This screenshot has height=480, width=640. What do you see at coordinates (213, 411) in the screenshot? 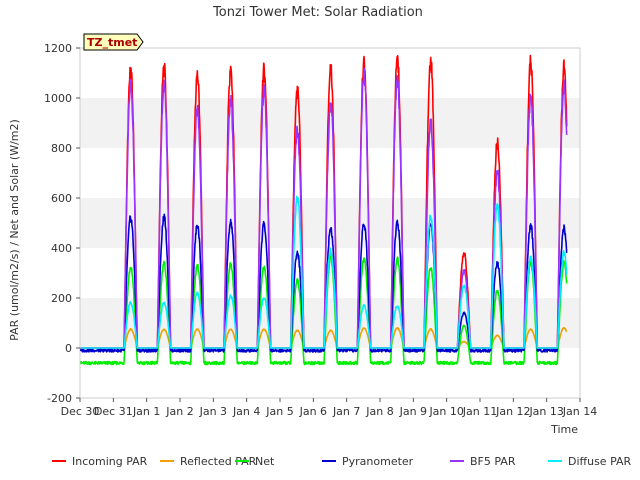
I see `x-tick-label: Jan 3` at bounding box center [213, 411].